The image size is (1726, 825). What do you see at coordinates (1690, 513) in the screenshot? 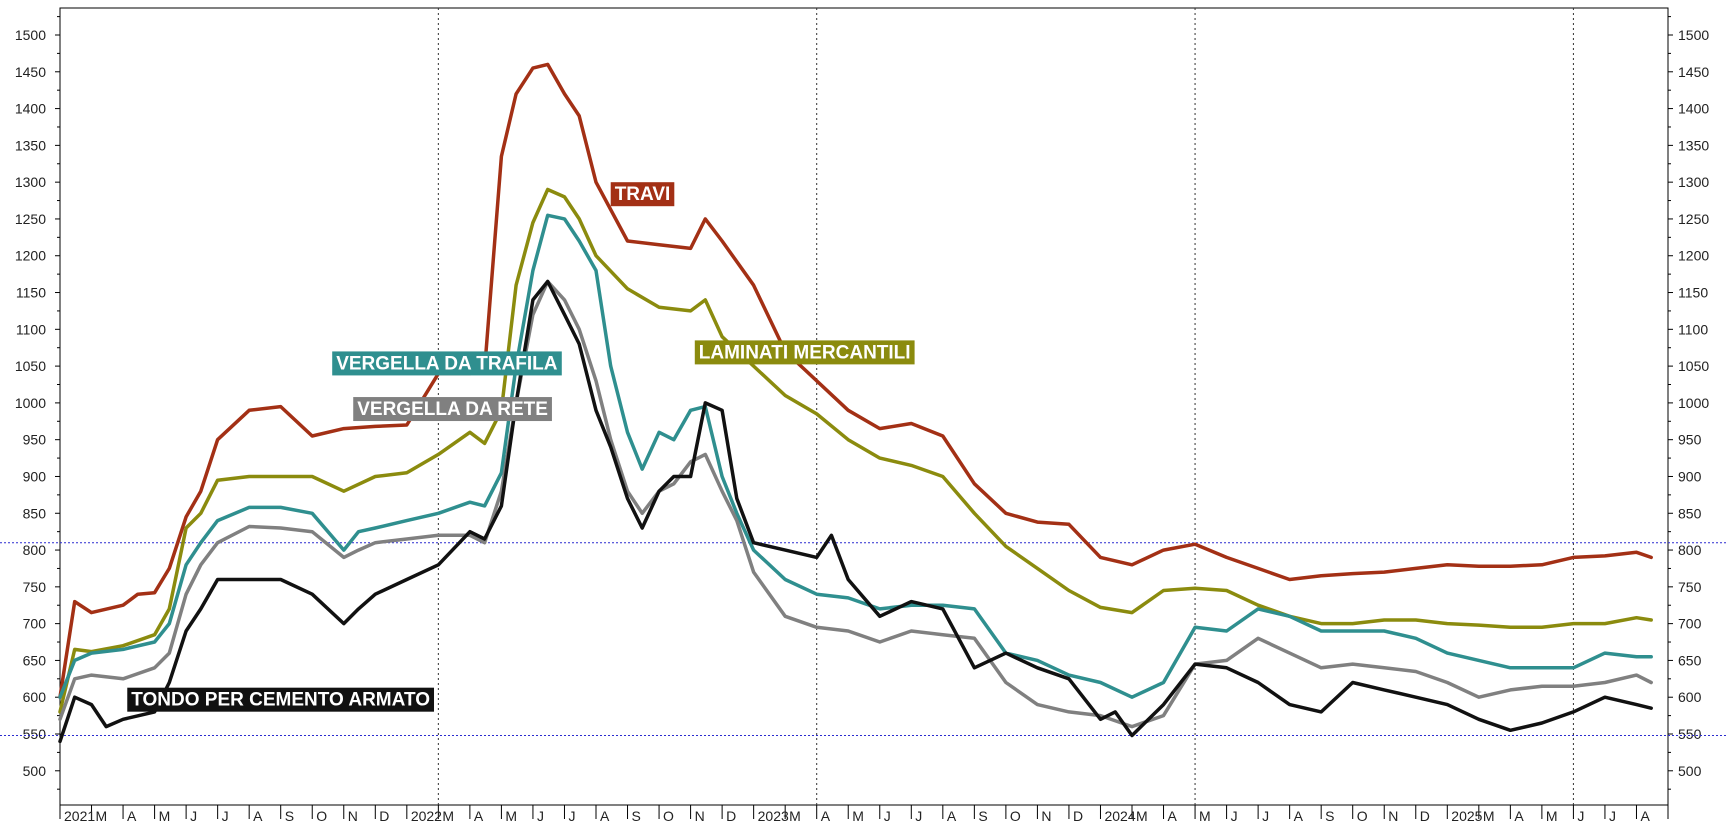
I see `y-tick-label-right: 850` at bounding box center [1690, 513].